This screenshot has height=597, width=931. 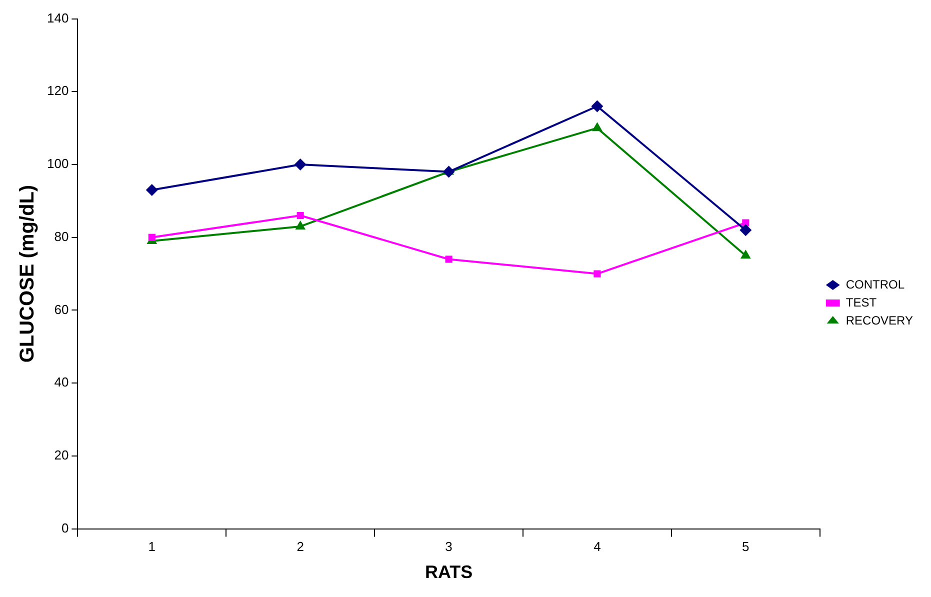 I want to click on x-tick-label: 3, so click(x=448, y=546).